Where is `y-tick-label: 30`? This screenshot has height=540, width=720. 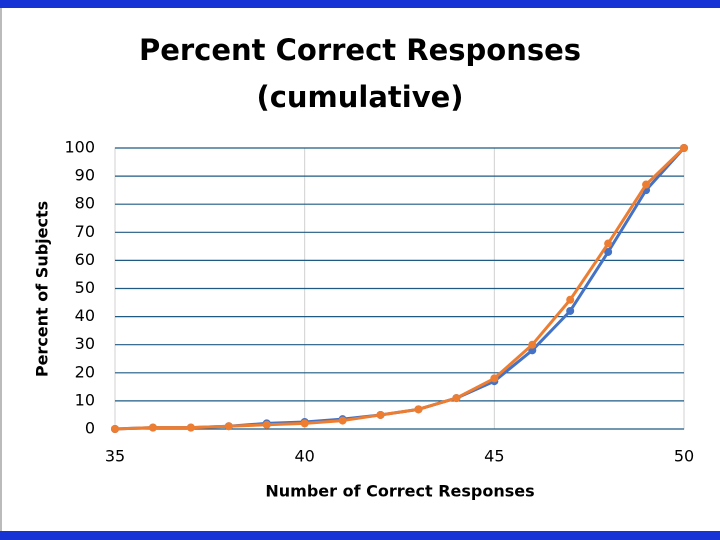
y-tick-label: 30 is located at coordinates (85, 343).